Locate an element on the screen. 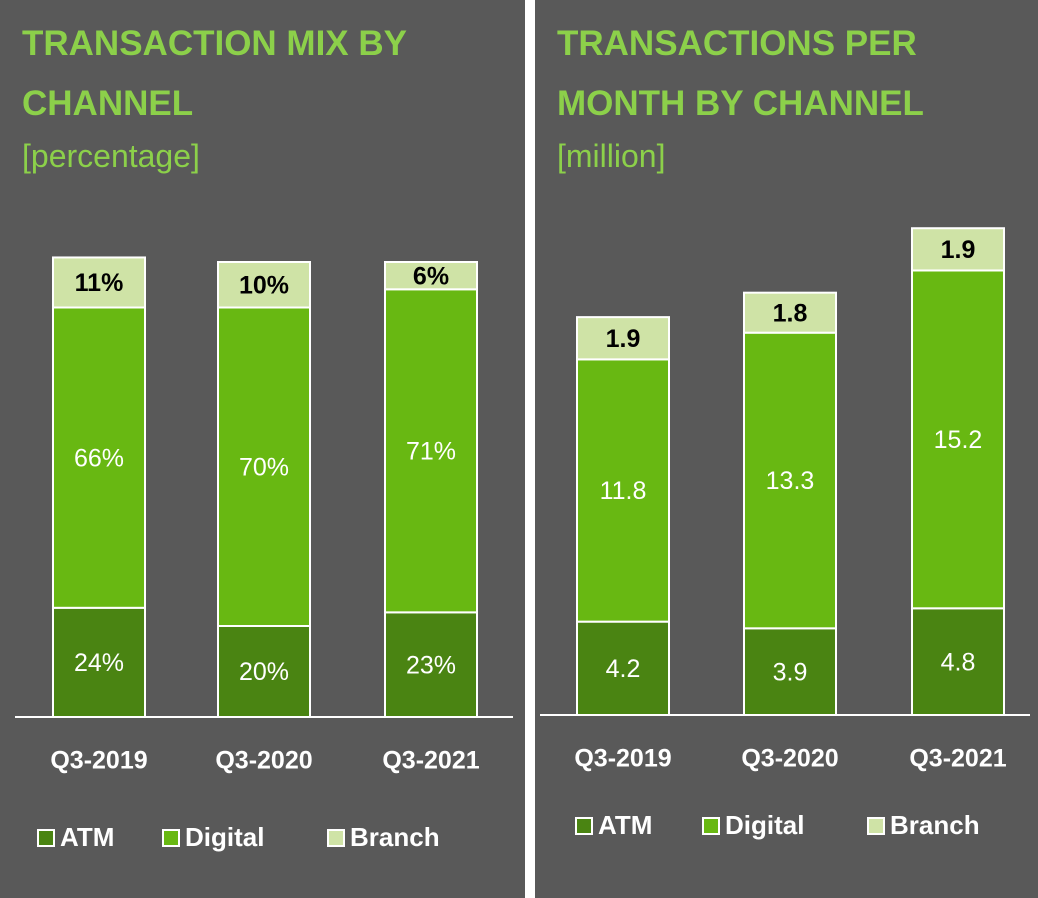  data-label: 23% is located at coordinates (431, 665).